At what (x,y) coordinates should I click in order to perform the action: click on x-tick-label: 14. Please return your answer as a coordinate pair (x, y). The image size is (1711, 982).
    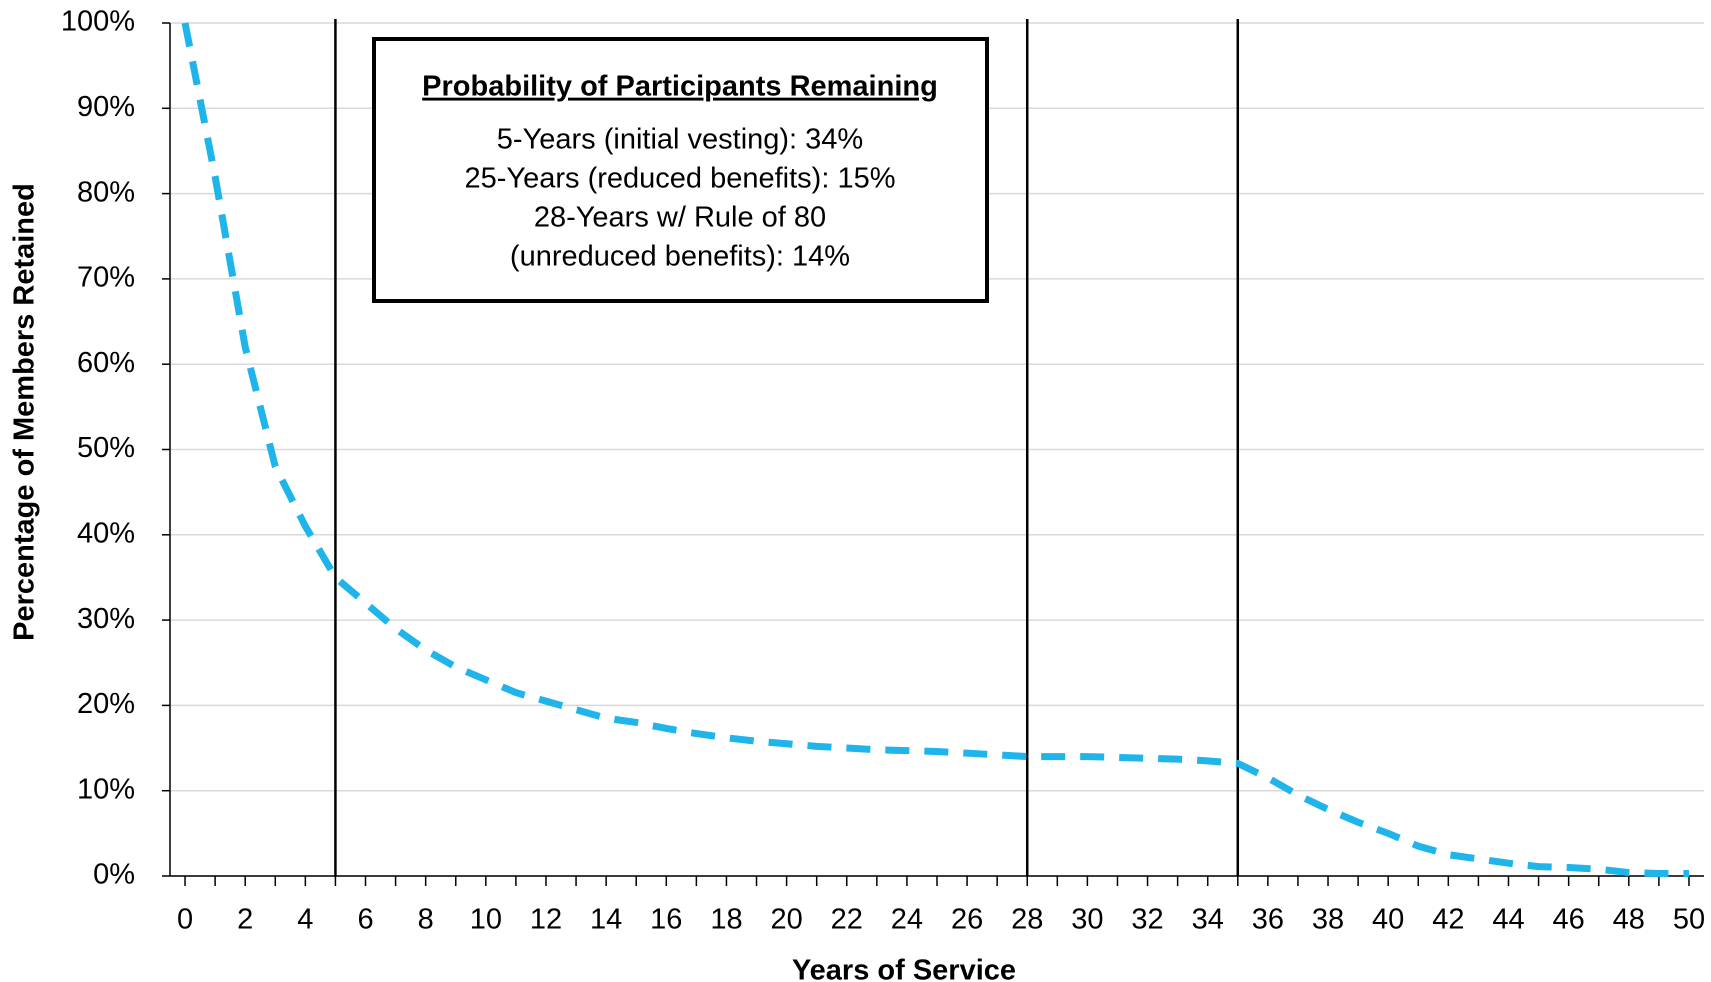
    Looking at the image, I should click on (606, 920).